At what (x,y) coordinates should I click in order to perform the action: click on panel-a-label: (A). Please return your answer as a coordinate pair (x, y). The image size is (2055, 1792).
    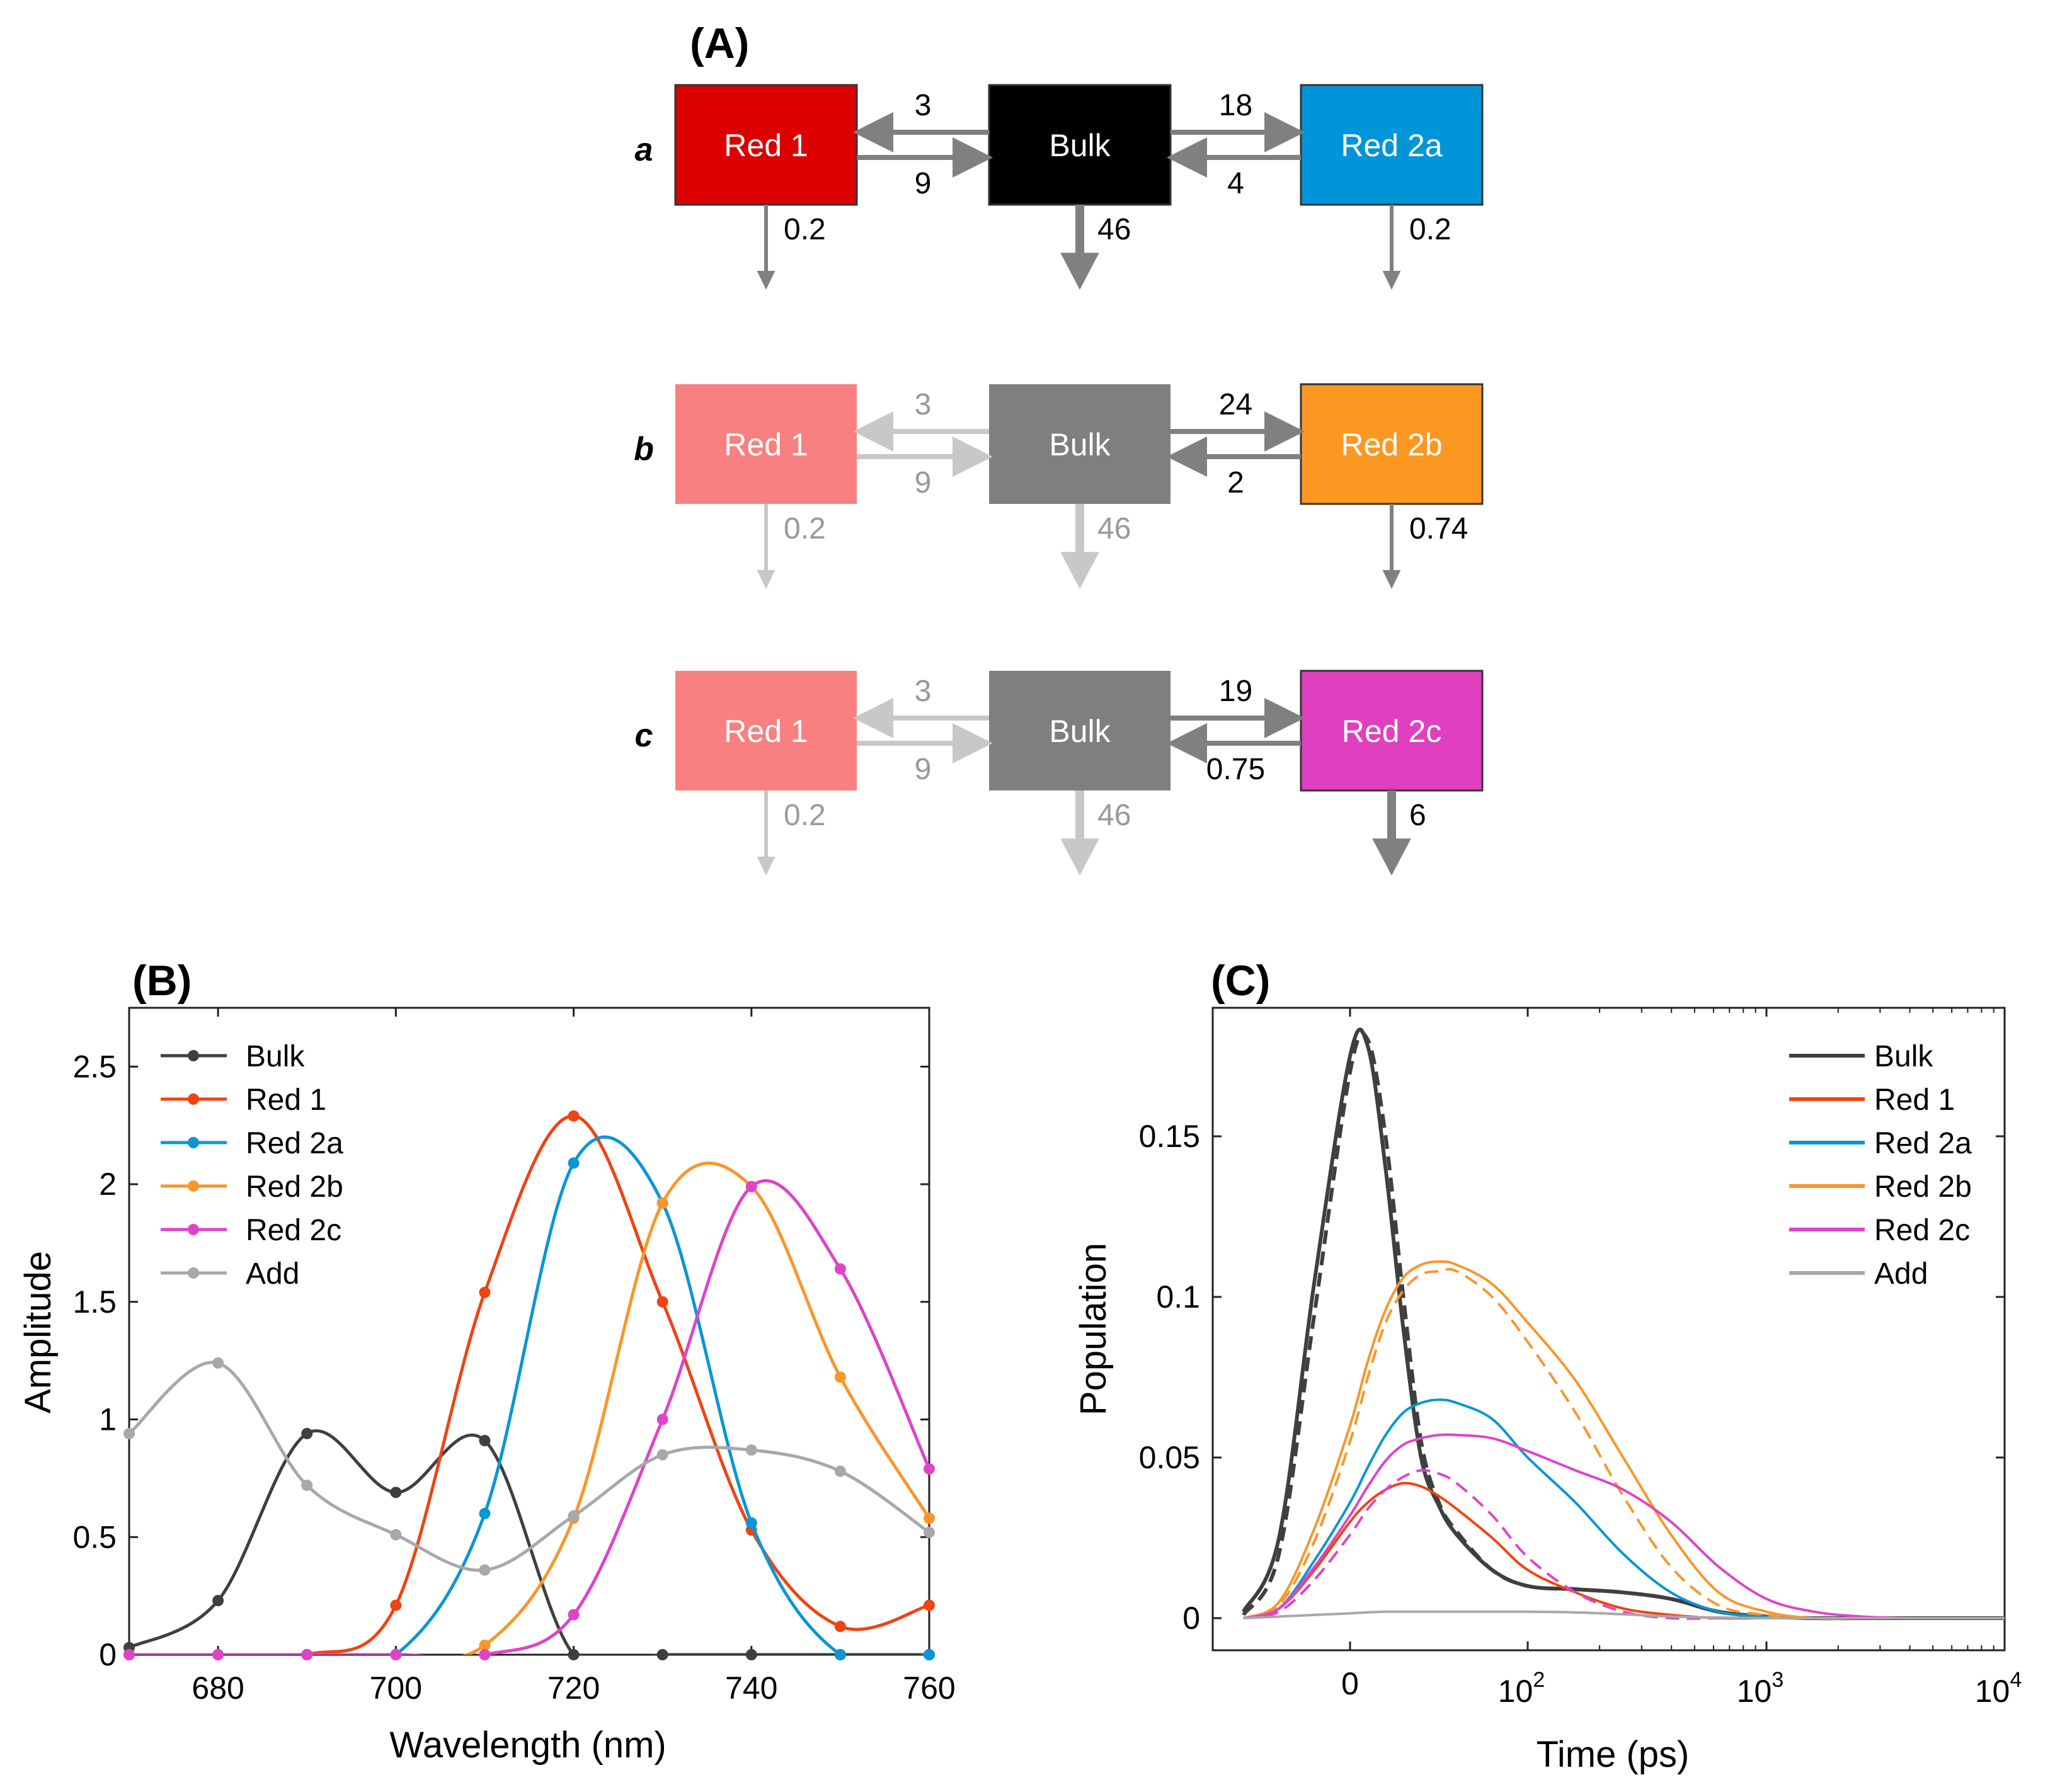
    Looking at the image, I should click on (719, 43).